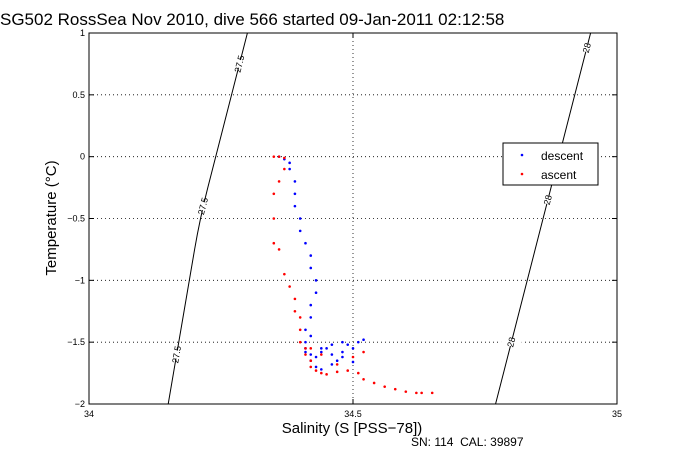 The image size is (681, 454). Describe the element at coordinates (78, 95) in the screenshot. I see `y-tick-label: 0.5` at that location.